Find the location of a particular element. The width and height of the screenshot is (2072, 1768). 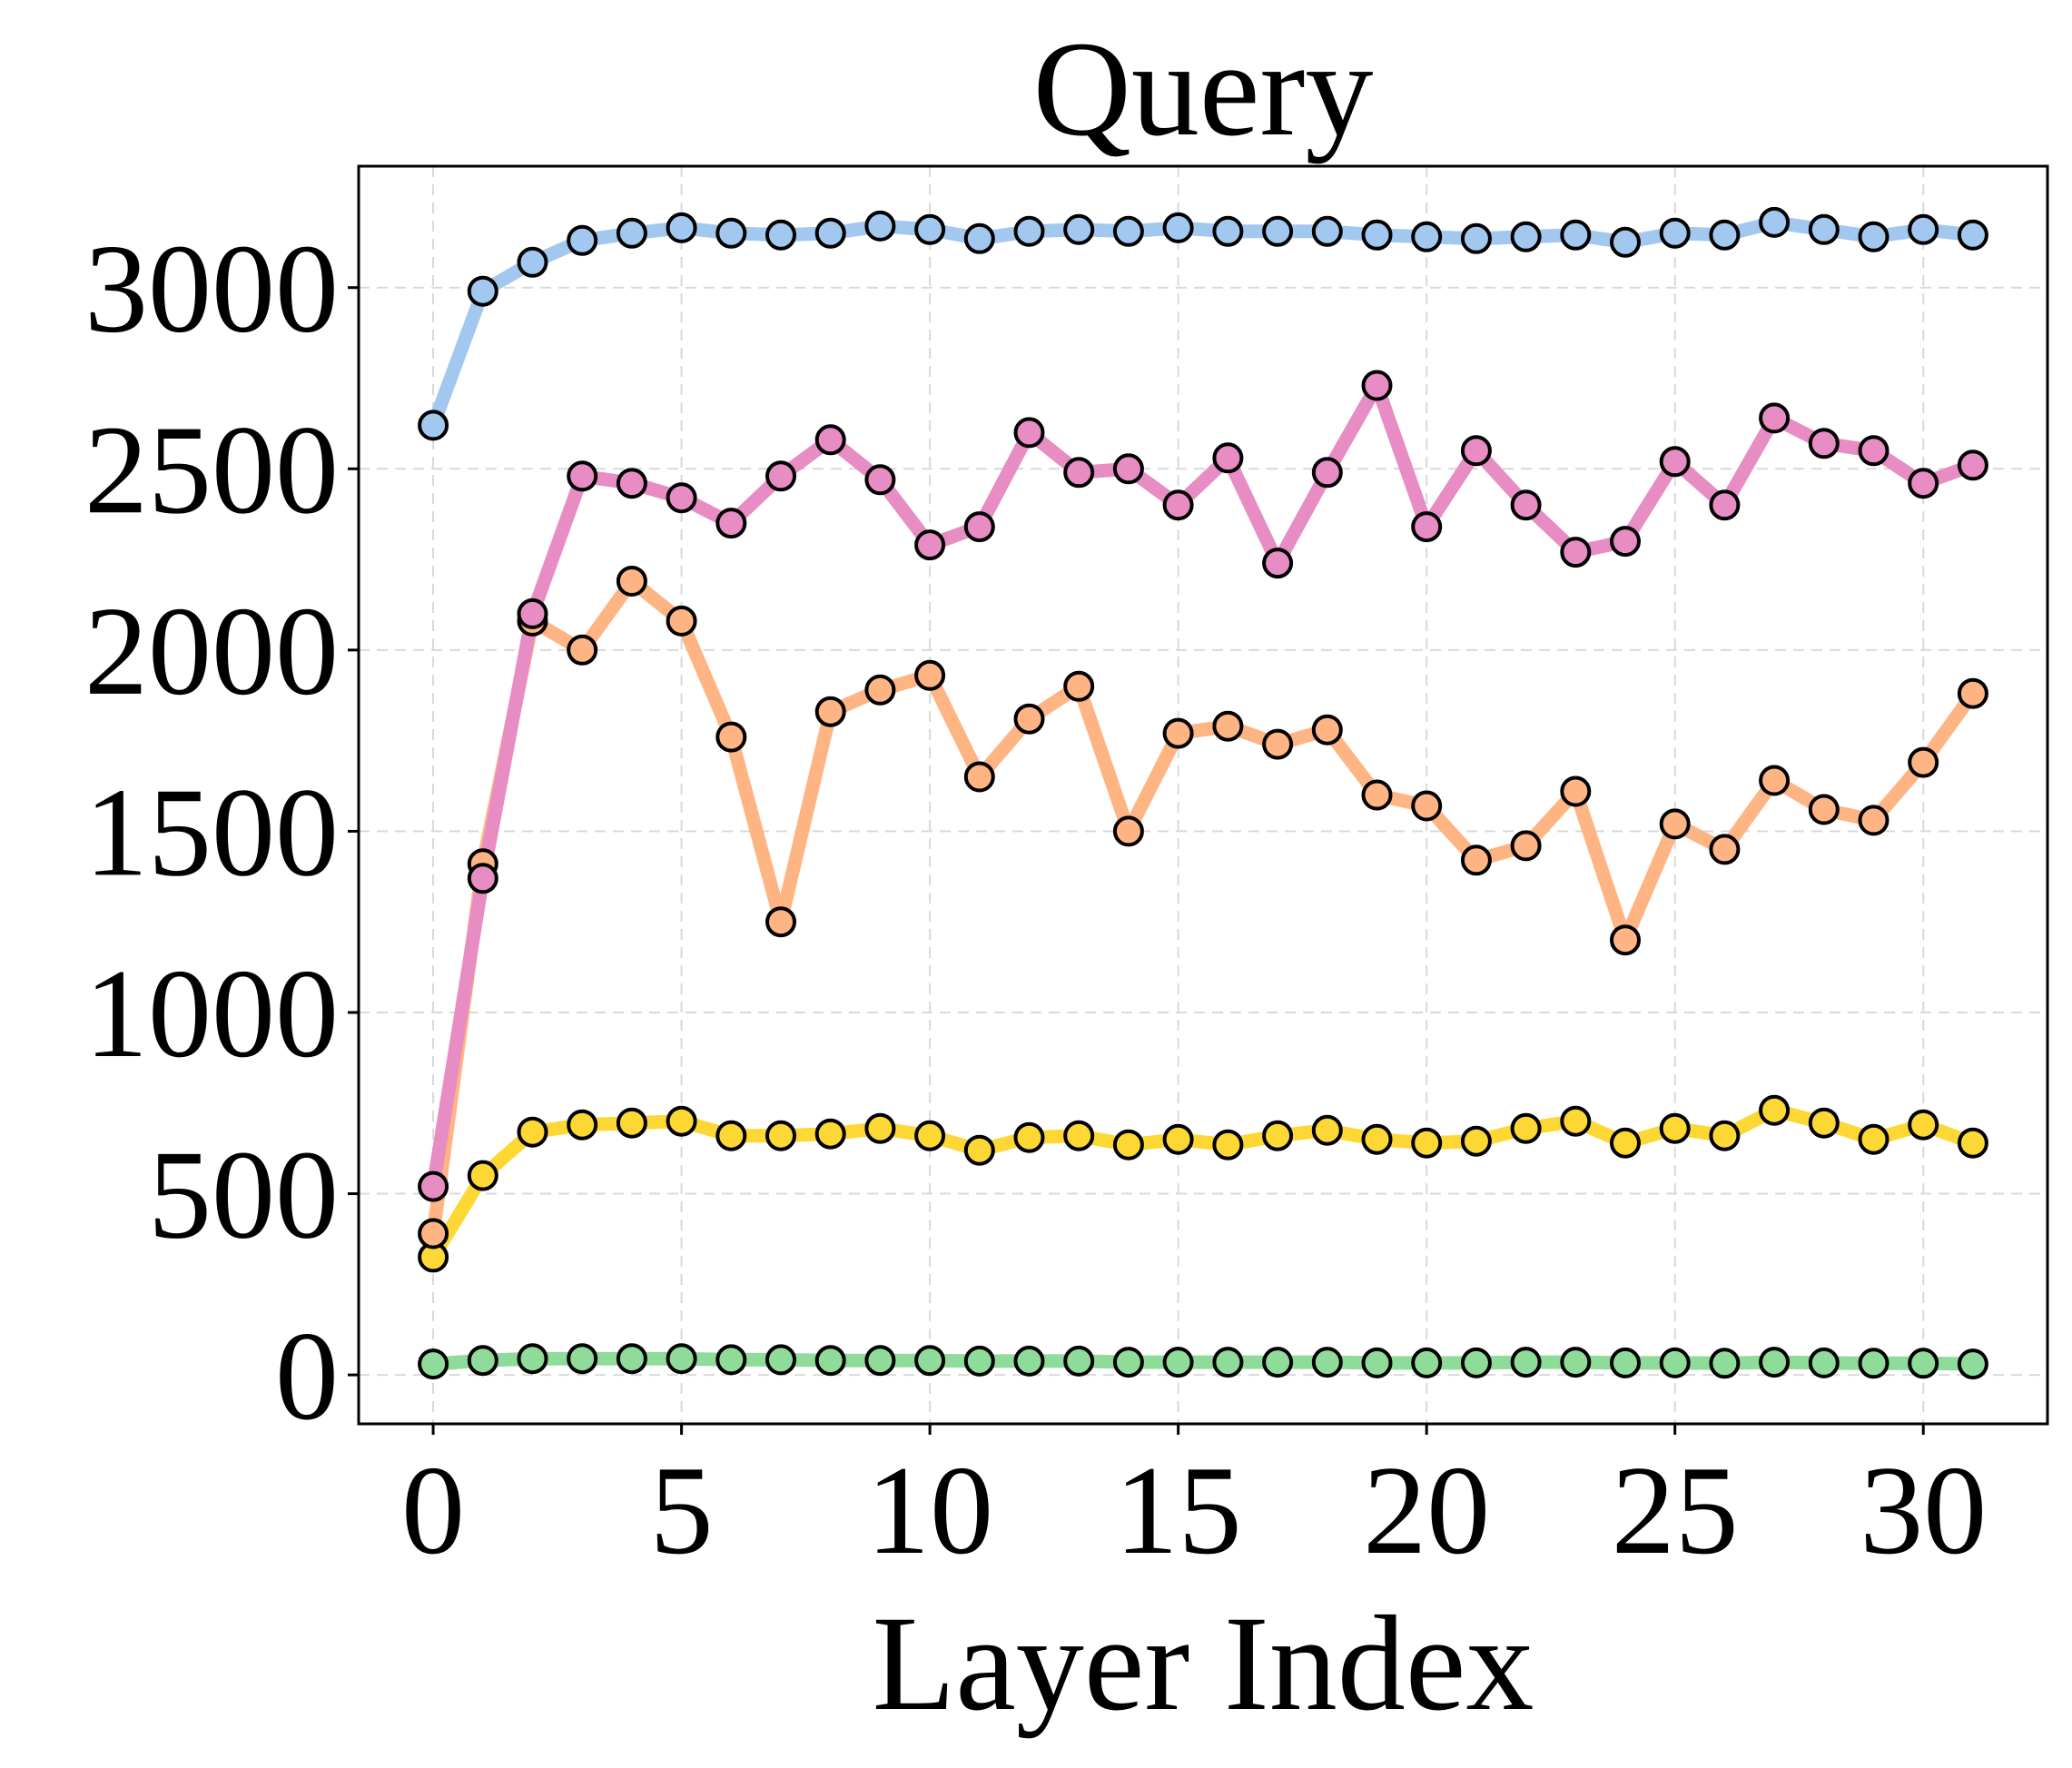

x-tick-label: 15 is located at coordinates (1178, 1511).